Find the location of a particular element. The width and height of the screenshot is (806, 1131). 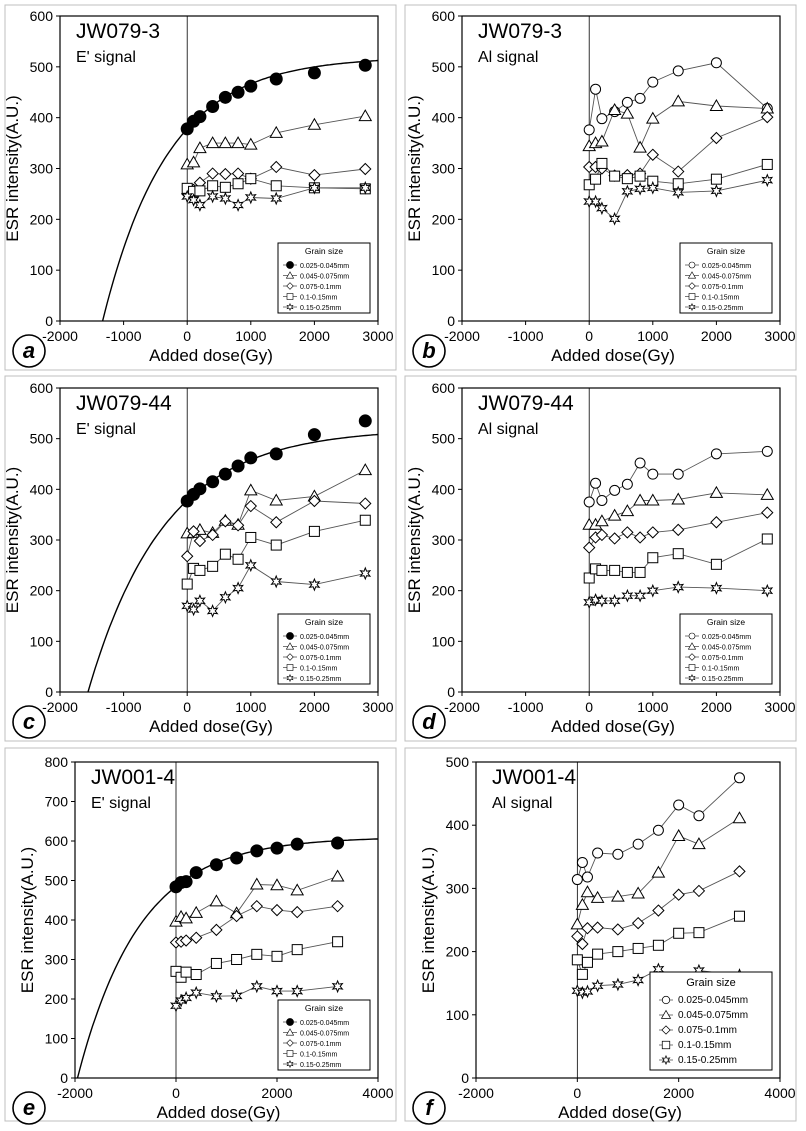

sample-title: JW079-44 is located at coordinates (526, 403).